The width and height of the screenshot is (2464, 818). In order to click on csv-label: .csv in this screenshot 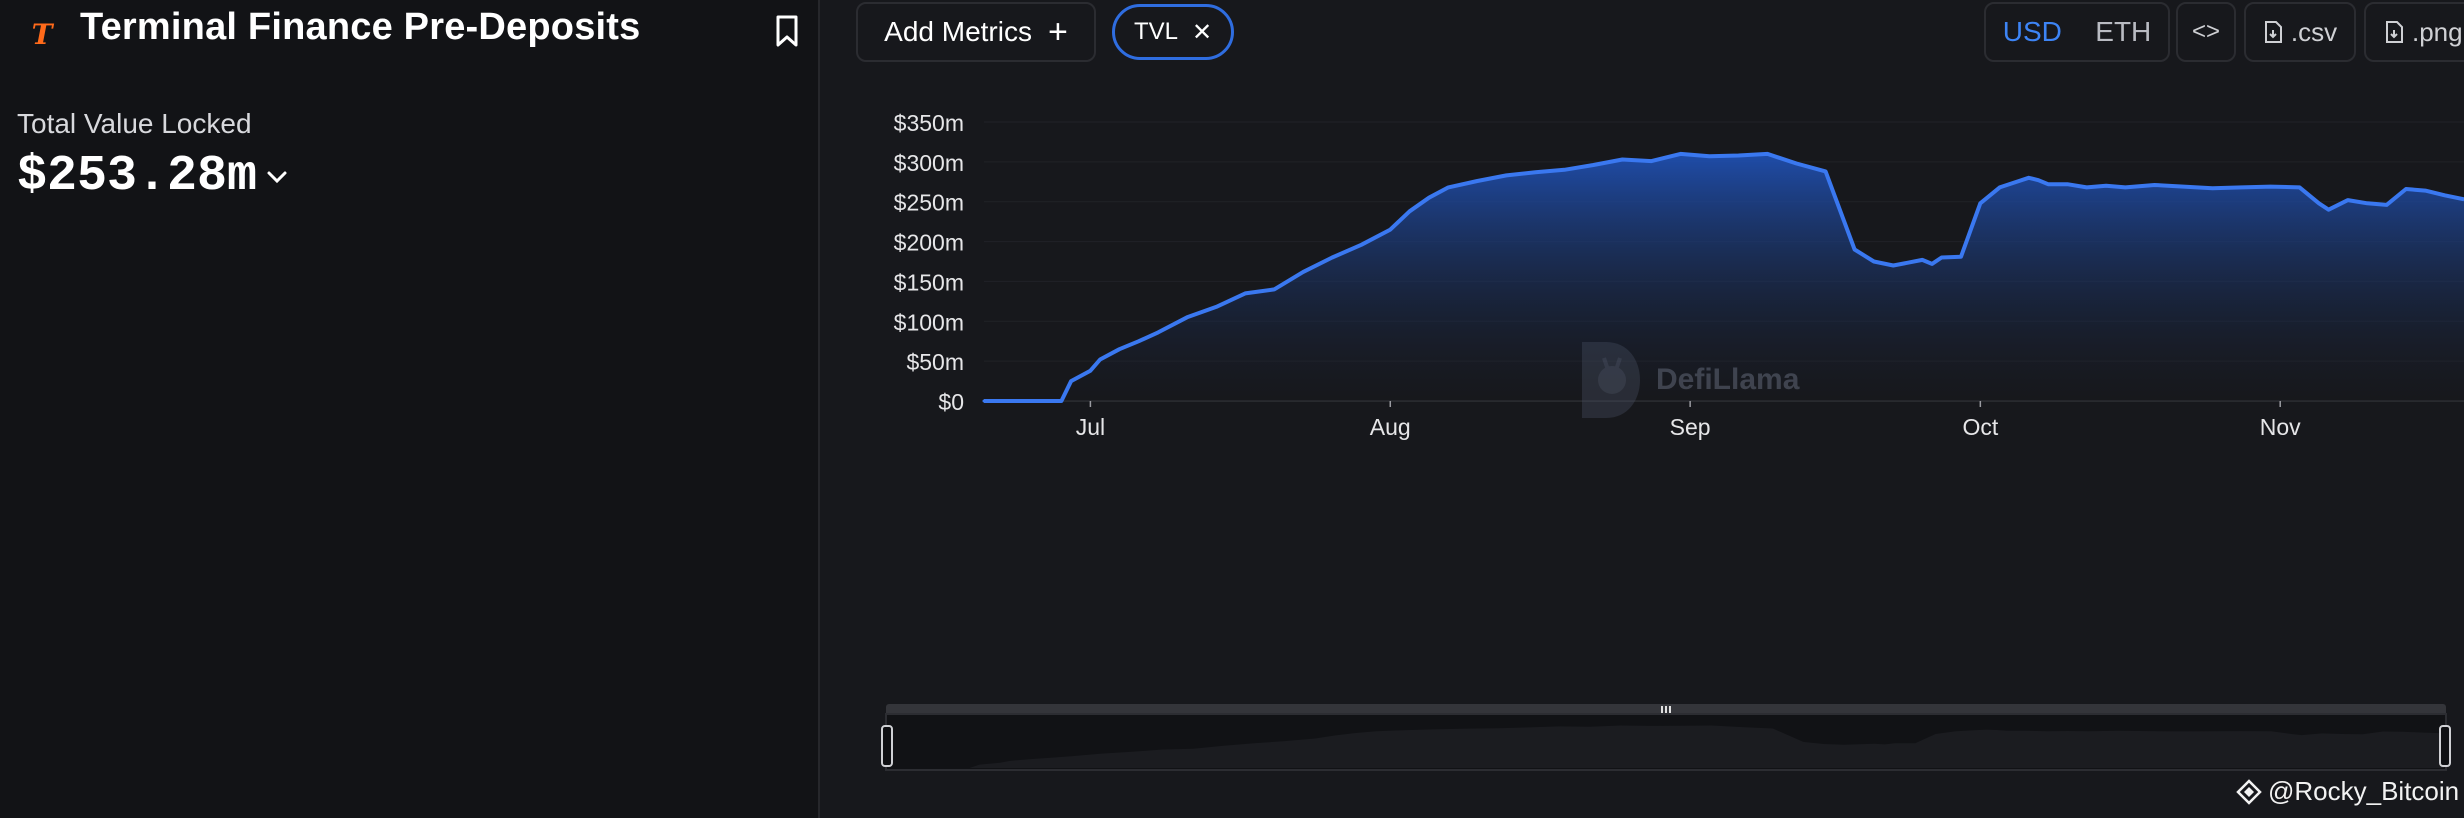, I will do `click(2314, 31)`.